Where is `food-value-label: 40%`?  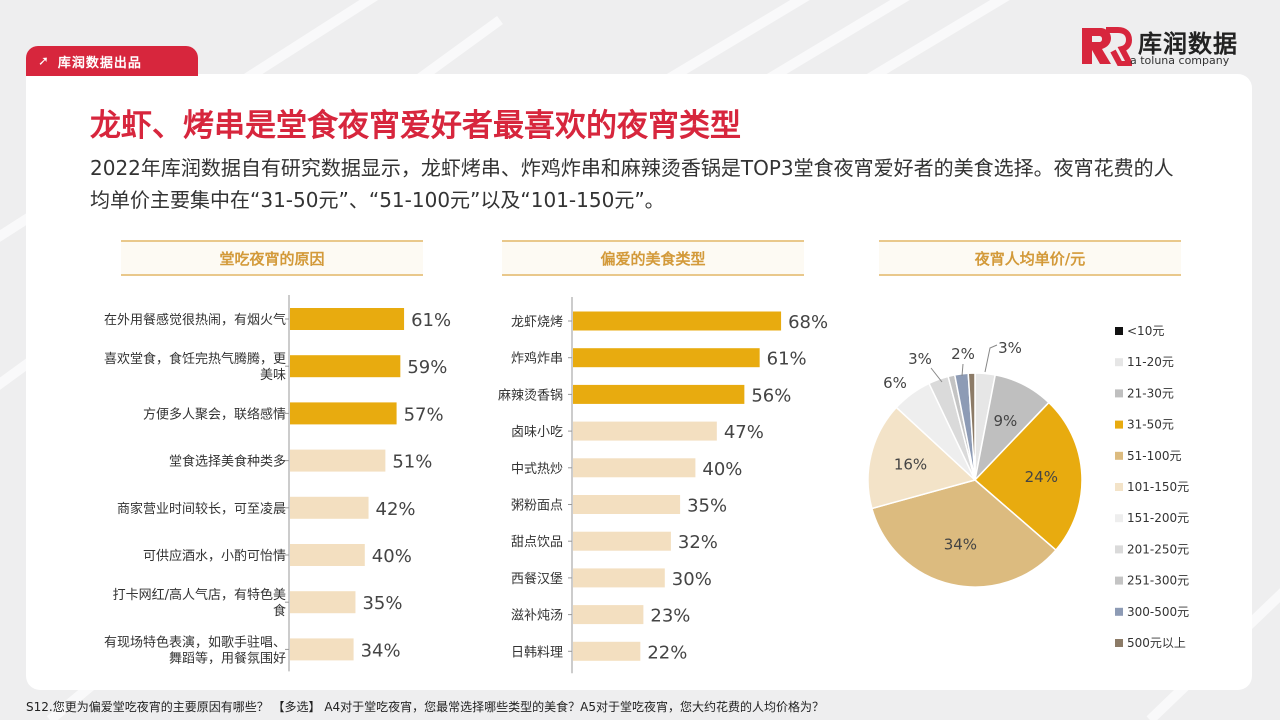 food-value-label: 40% is located at coordinates (722, 469).